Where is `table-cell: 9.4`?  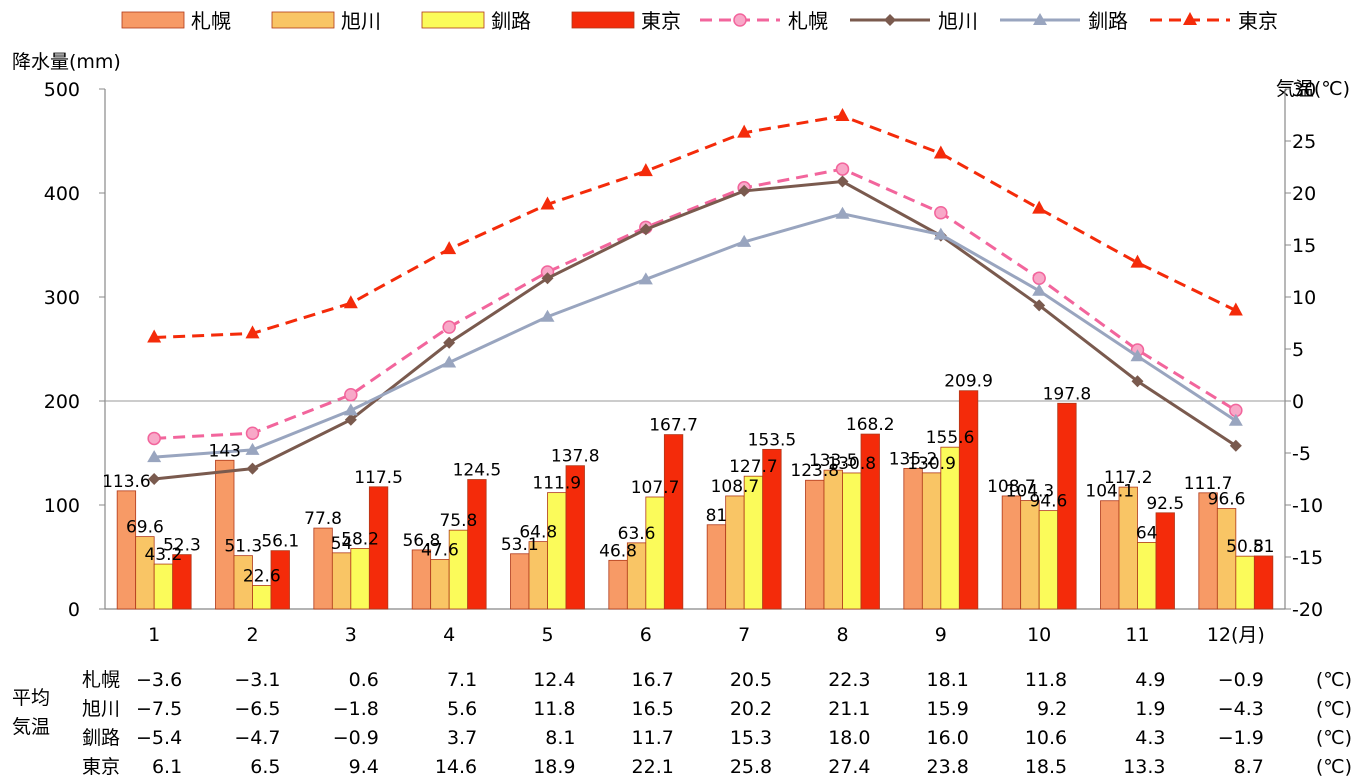 table-cell: 9.4 is located at coordinates (364, 767).